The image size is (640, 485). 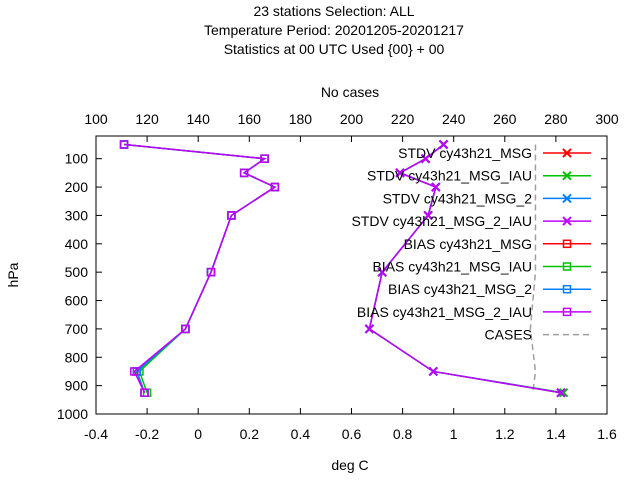 What do you see at coordinates (556, 119) in the screenshot?
I see `x2-tick-label: 280` at bounding box center [556, 119].